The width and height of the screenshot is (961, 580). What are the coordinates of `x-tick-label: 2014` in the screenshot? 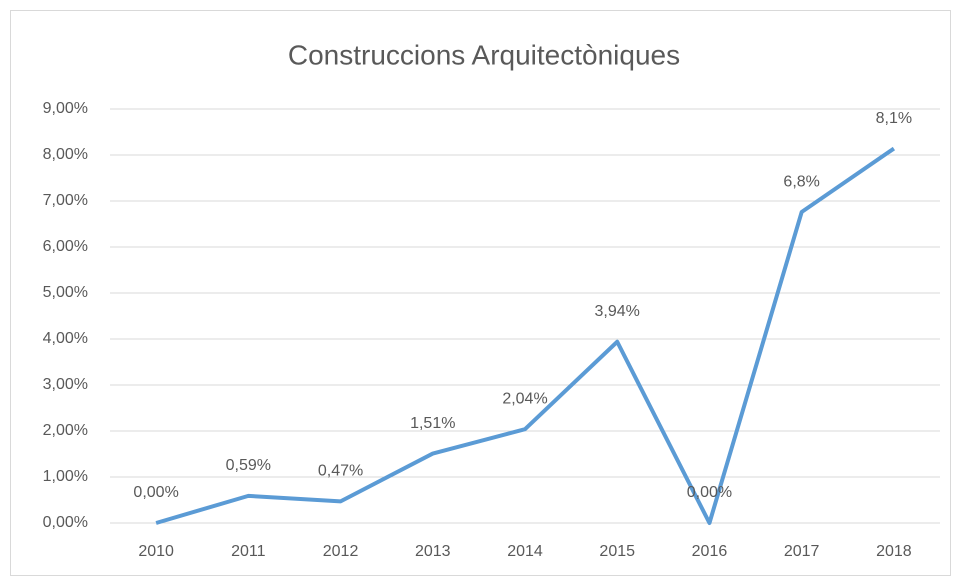 It's located at (525, 551).